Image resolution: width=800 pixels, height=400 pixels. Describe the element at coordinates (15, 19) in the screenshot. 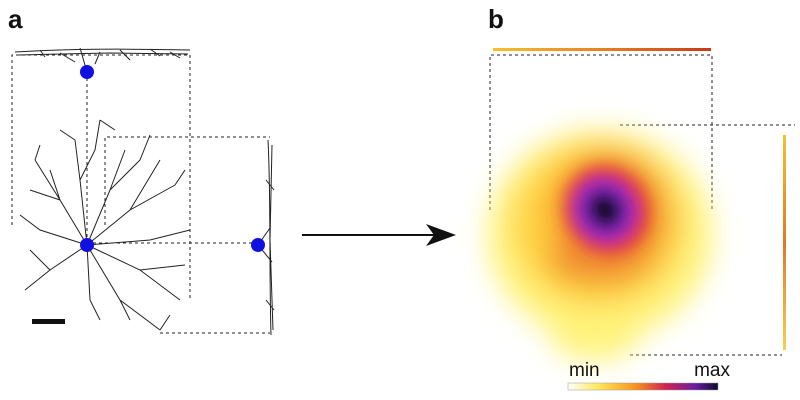

I see `panel-label: a` at that location.